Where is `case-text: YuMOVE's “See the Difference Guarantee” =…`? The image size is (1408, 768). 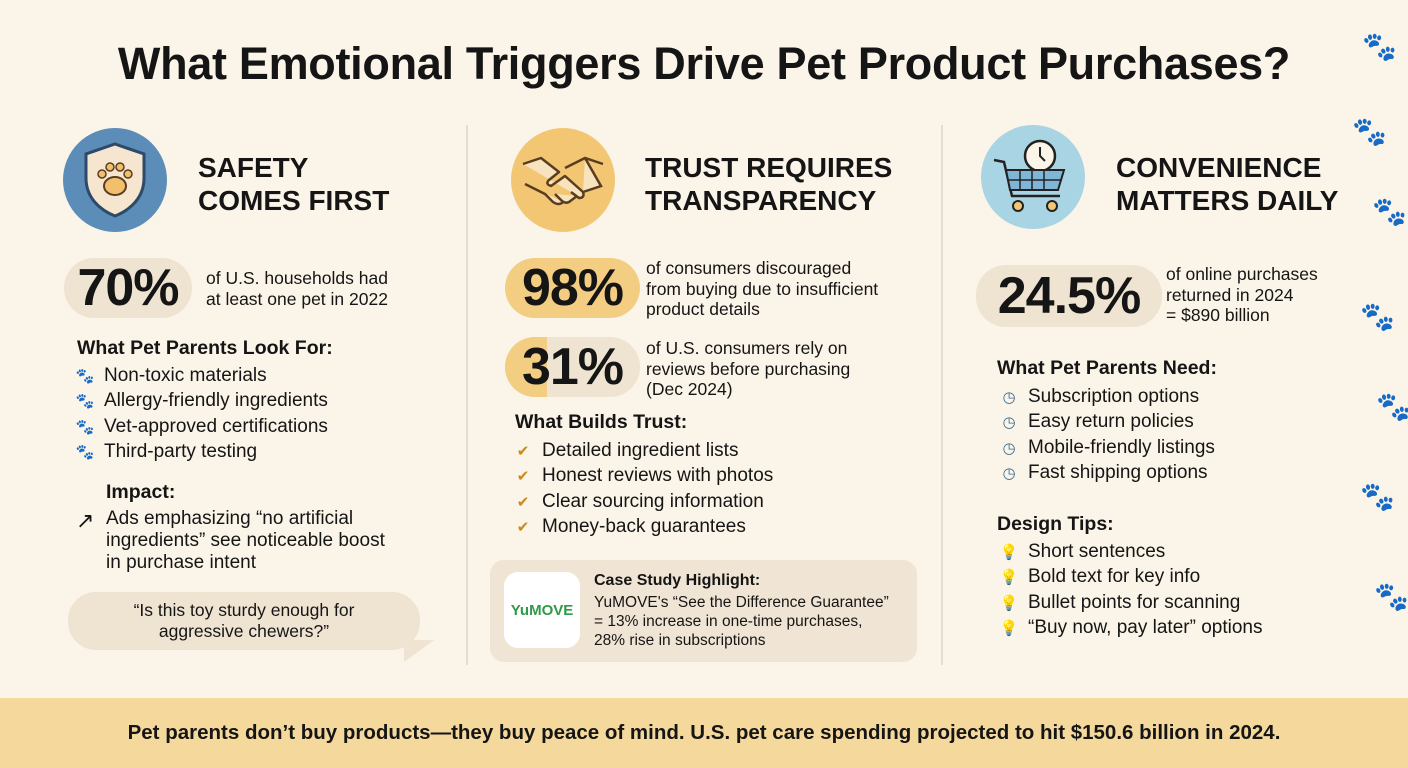 case-text: YuMOVE's “See the Difference Guarantee” =… is located at coordinates (741, 621).